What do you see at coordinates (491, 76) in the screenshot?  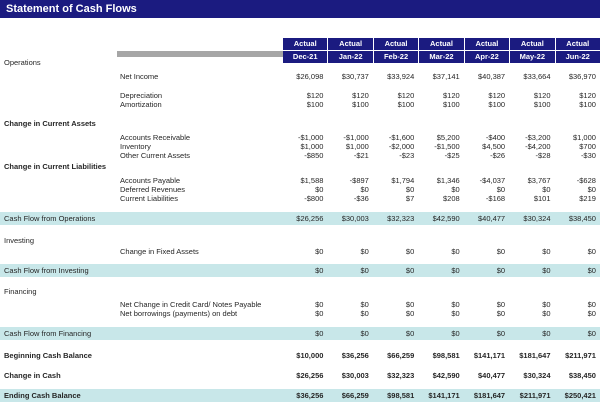 I see `value-cell-net-income-apr-22: $40,387` at bounding box center [491, 76].